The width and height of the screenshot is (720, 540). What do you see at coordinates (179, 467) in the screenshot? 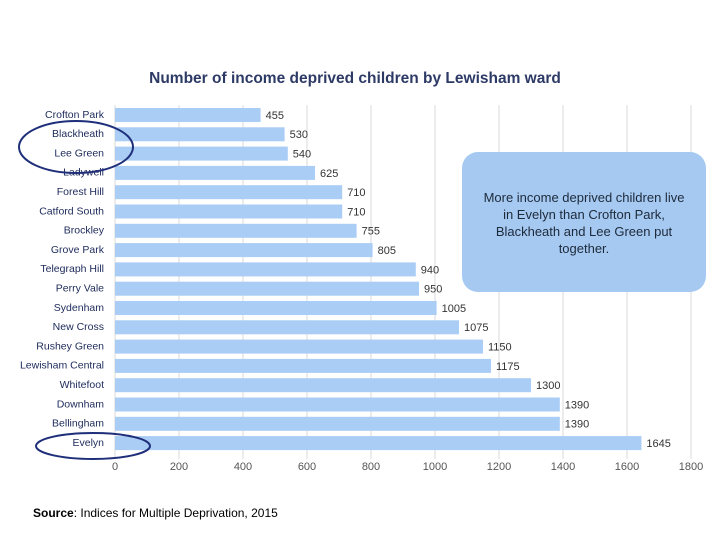
I see `x-tick-label: 200` at bounding box center [179, 467].